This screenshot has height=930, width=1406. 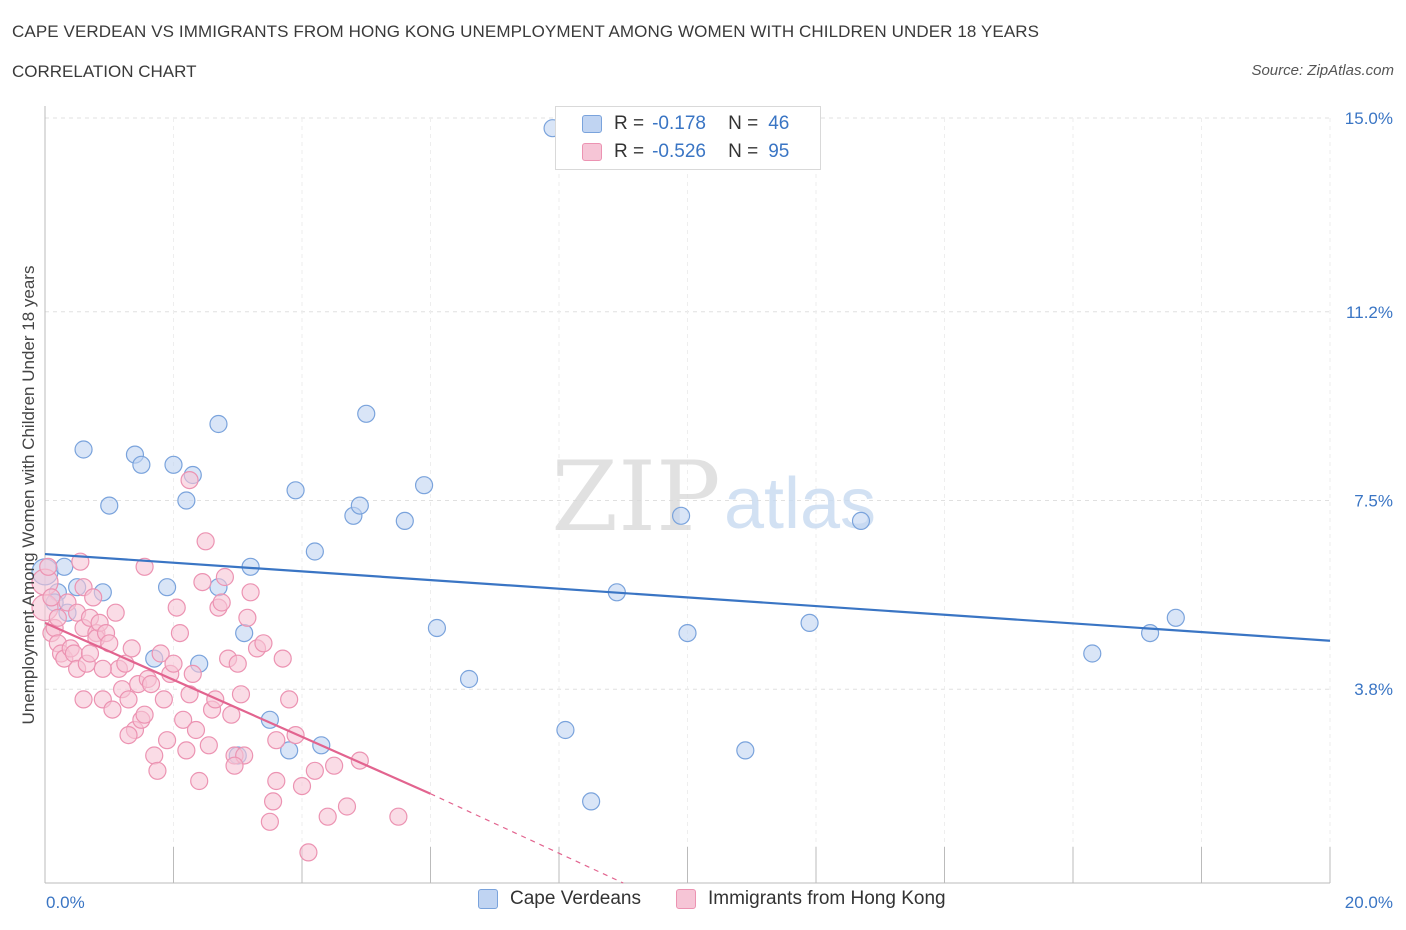 I want to click on stats-row-cape-verdeans: R = -0.178 N = 46, so click(x=672, y=124).